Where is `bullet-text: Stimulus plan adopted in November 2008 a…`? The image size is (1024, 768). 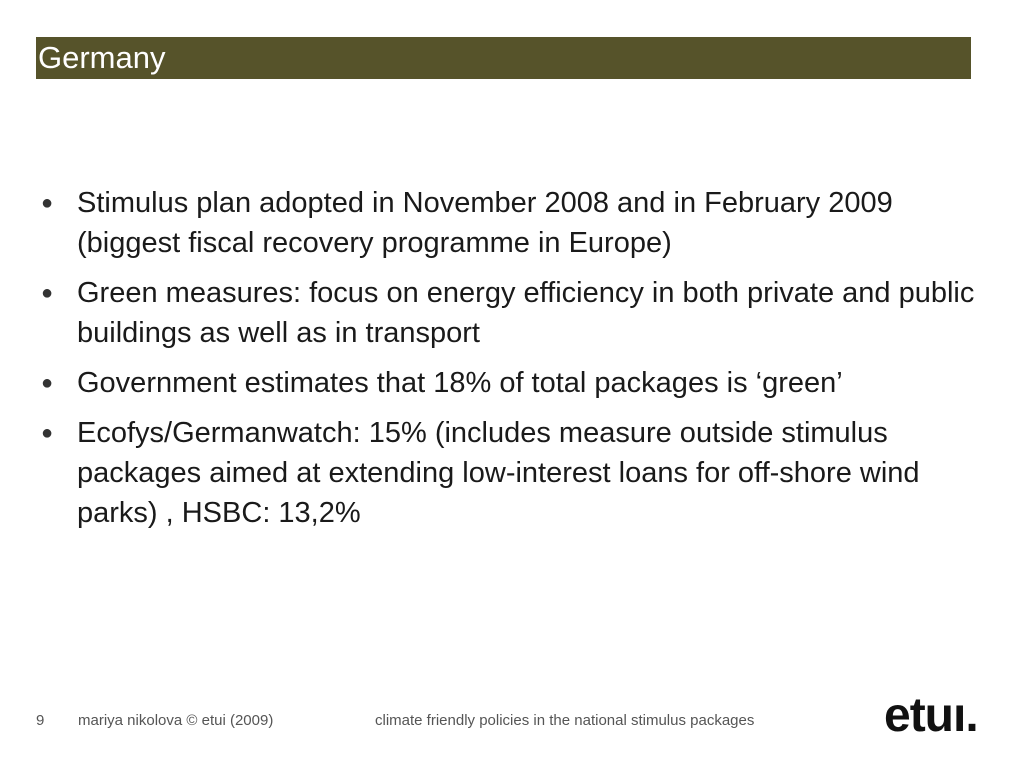
bullet-text: Stimulus plan adopted in November 2008 a… is located at coordinates (485, 223).